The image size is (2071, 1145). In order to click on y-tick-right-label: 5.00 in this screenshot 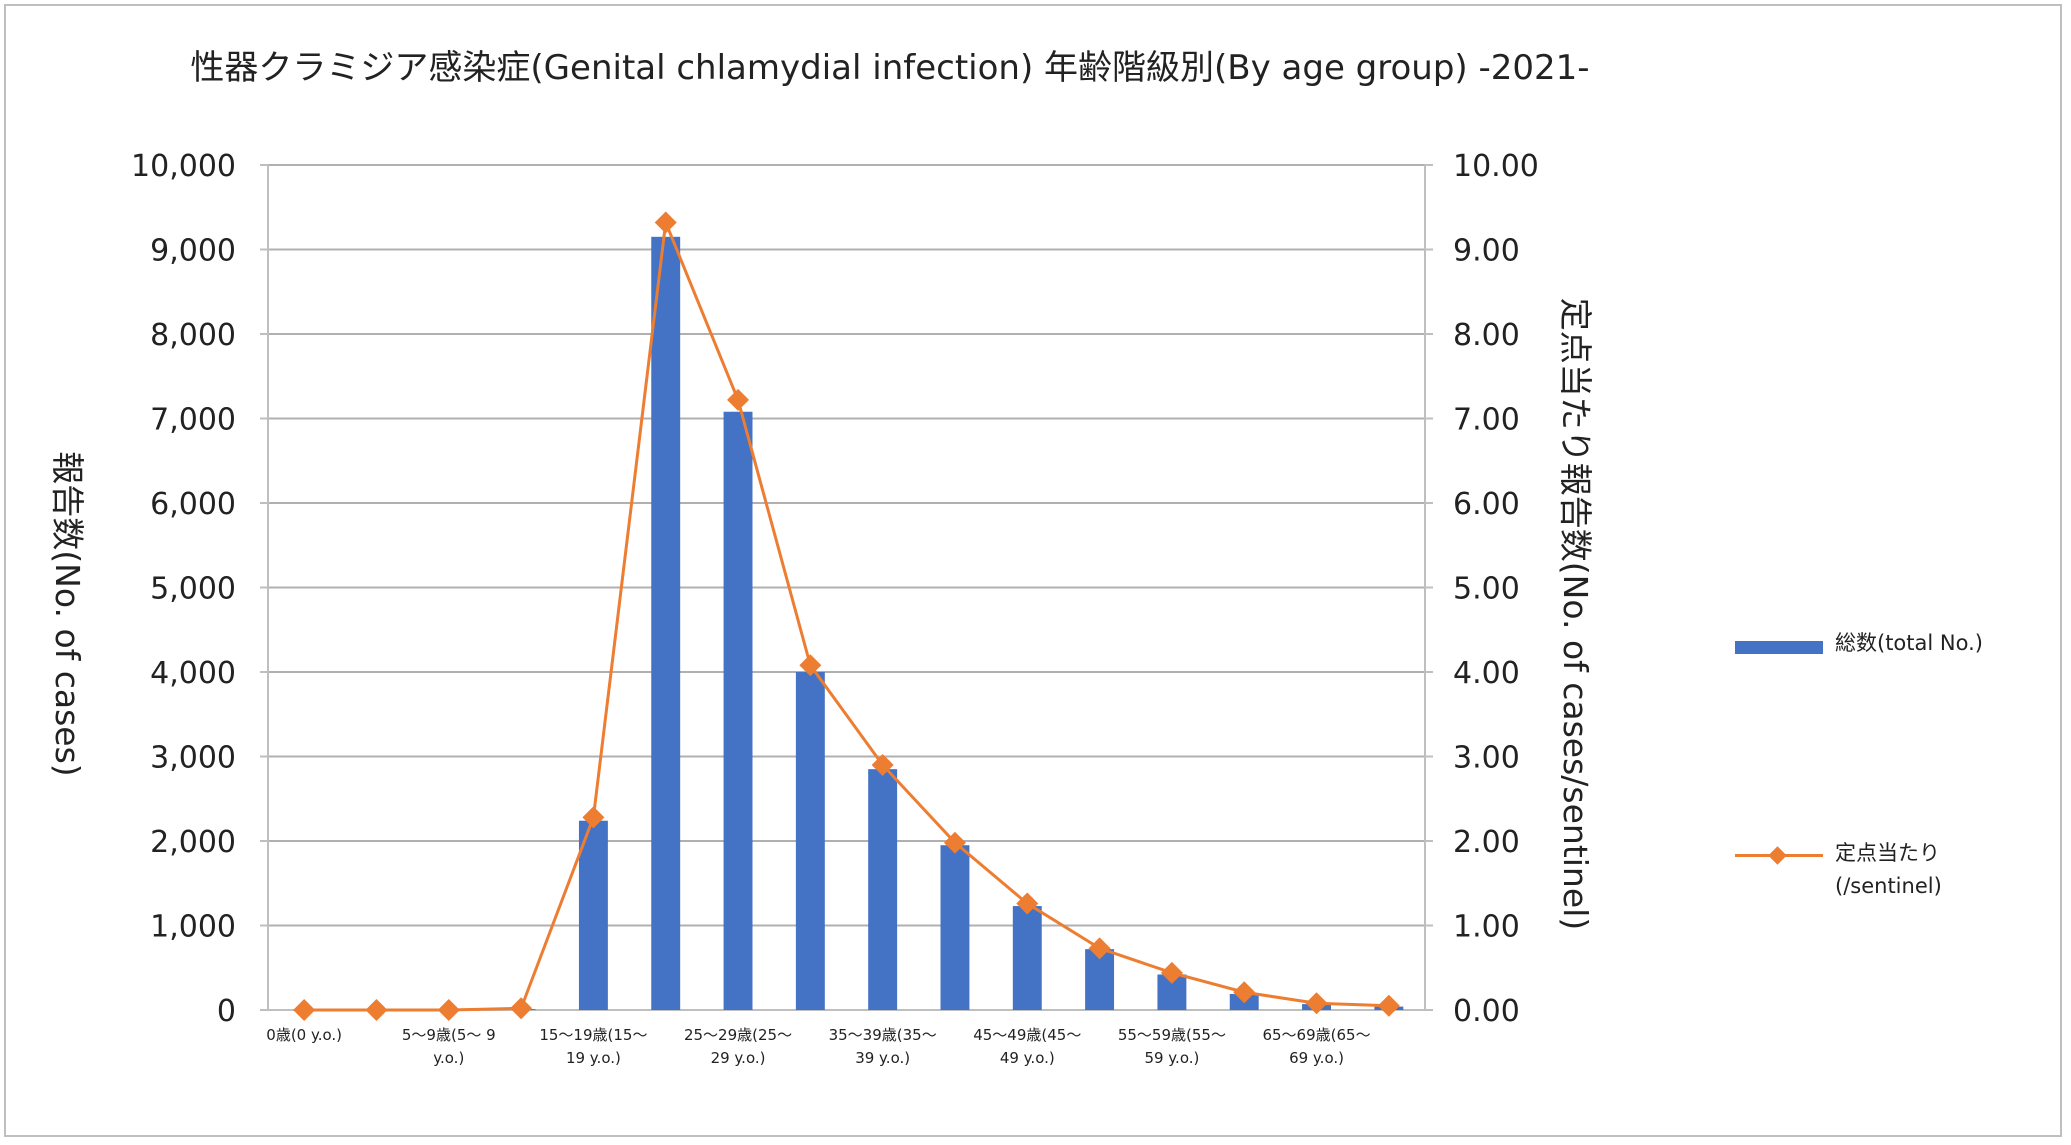, I will do `click(1486, 589)`.